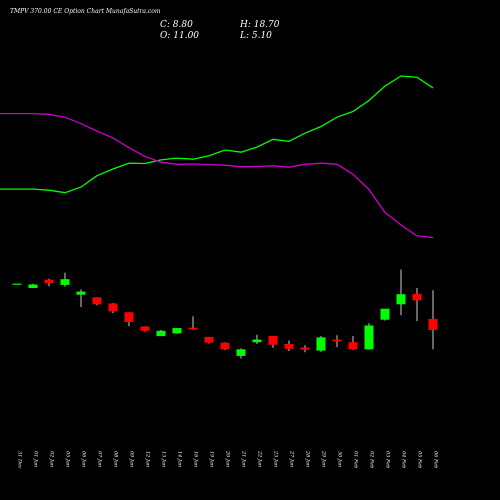  Describe the element at coordinates (164, 459) in the screenshot. I see `x-tick-label: 13 Jan` at that location.